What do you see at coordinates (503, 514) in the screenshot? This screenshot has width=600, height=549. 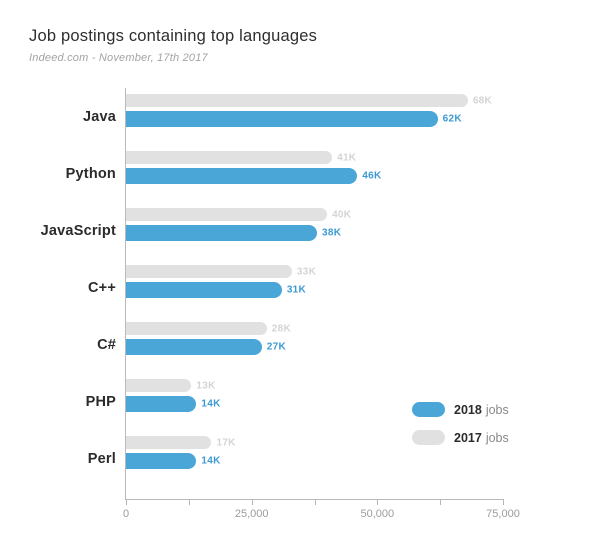 I see `x-axis-tick-label: 75,000` at bounding box center [503, 514].